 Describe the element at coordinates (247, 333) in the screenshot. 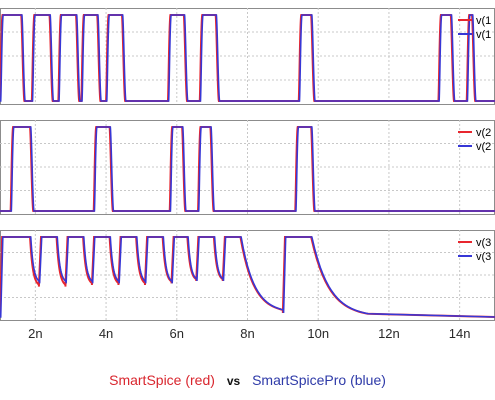

I see `x-tick-label: 8n` at that location.